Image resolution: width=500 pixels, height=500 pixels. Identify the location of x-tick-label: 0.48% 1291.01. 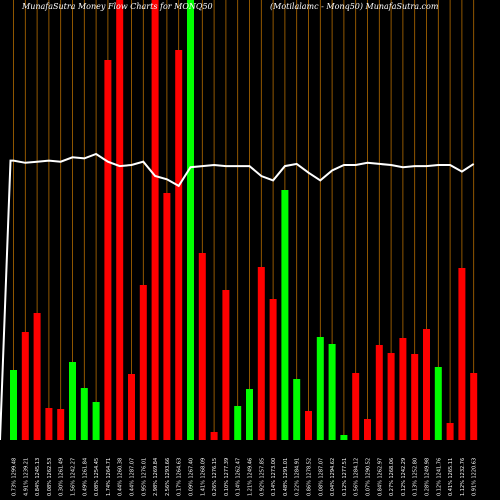
(286, 477).